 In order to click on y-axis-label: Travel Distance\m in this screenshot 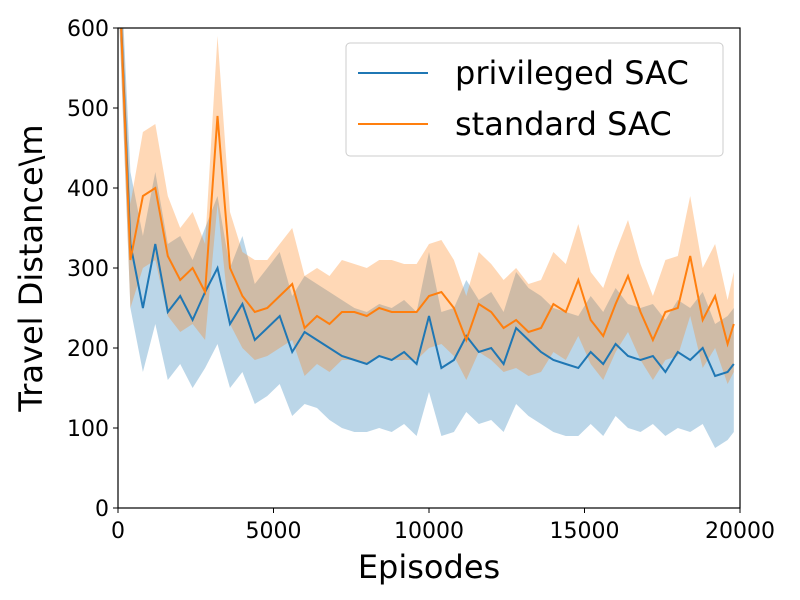, I will do `click(31, 268)`.